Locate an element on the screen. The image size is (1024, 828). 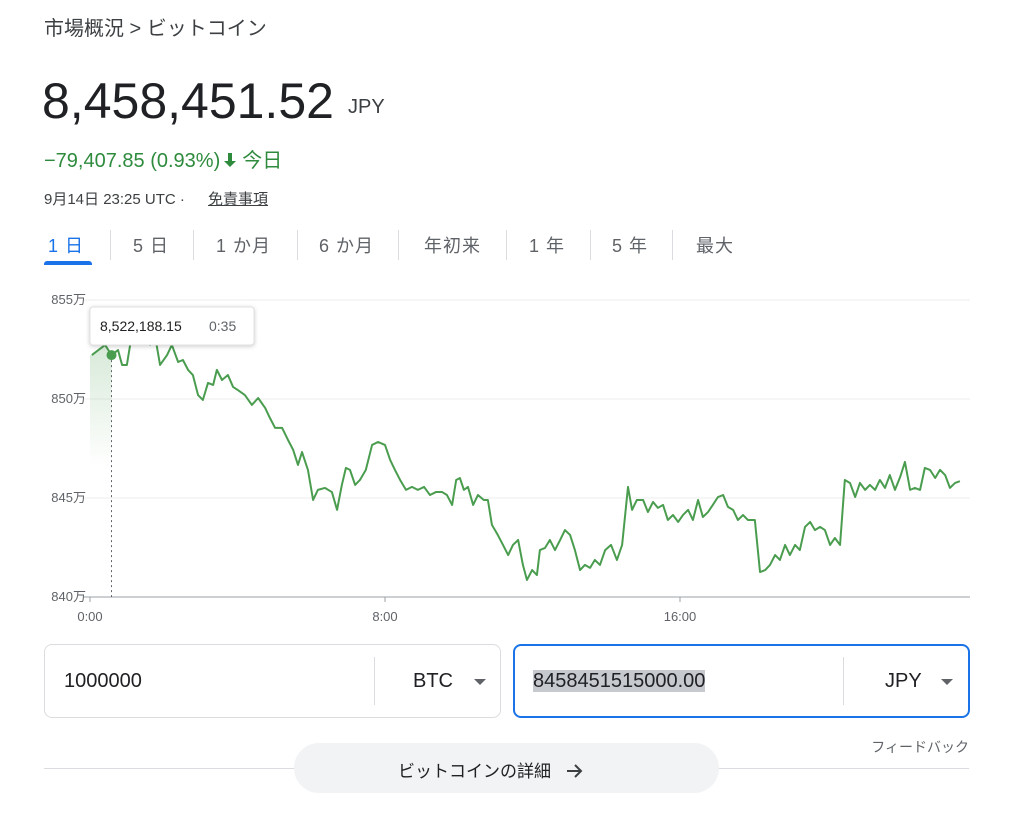
price: 8,458,451.52 is located at coordinates (188, 101).